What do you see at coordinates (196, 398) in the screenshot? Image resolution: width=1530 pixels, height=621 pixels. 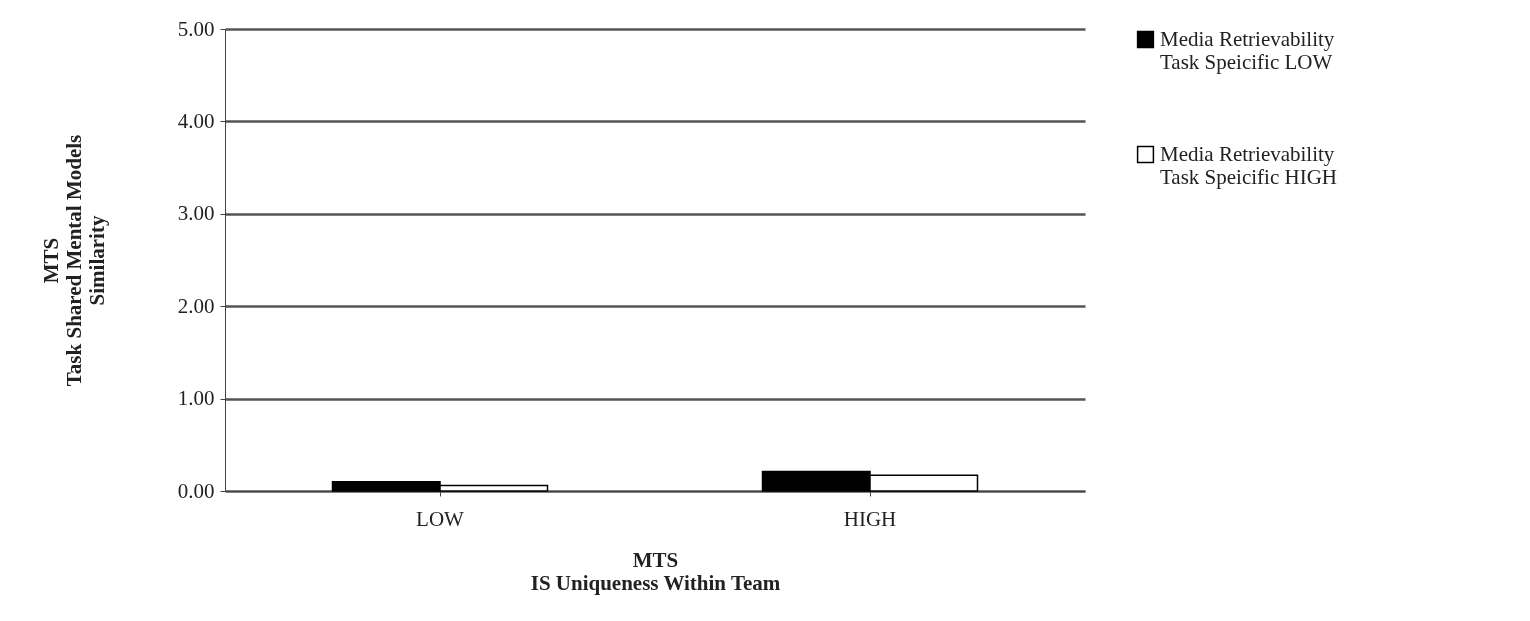 I see `y-tick-label: 1.00` at bounding box center [196, 398].